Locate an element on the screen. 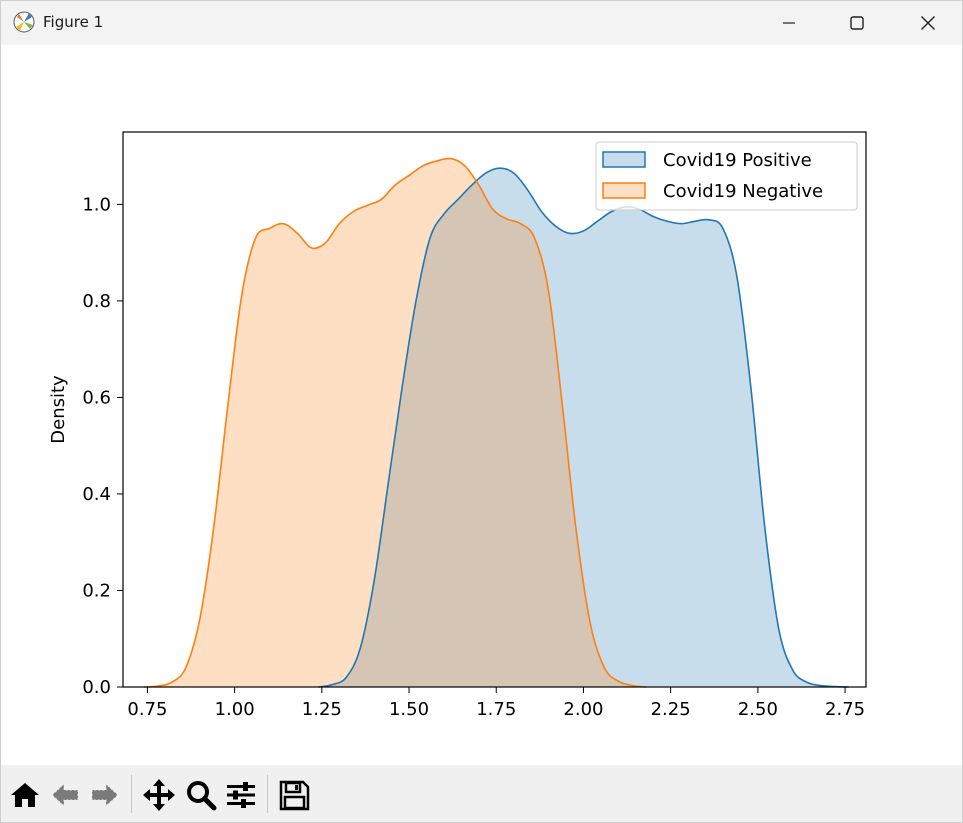 This screenshot has width=963, height=823. back-arrow-icon is located at coordinates (65, 795).